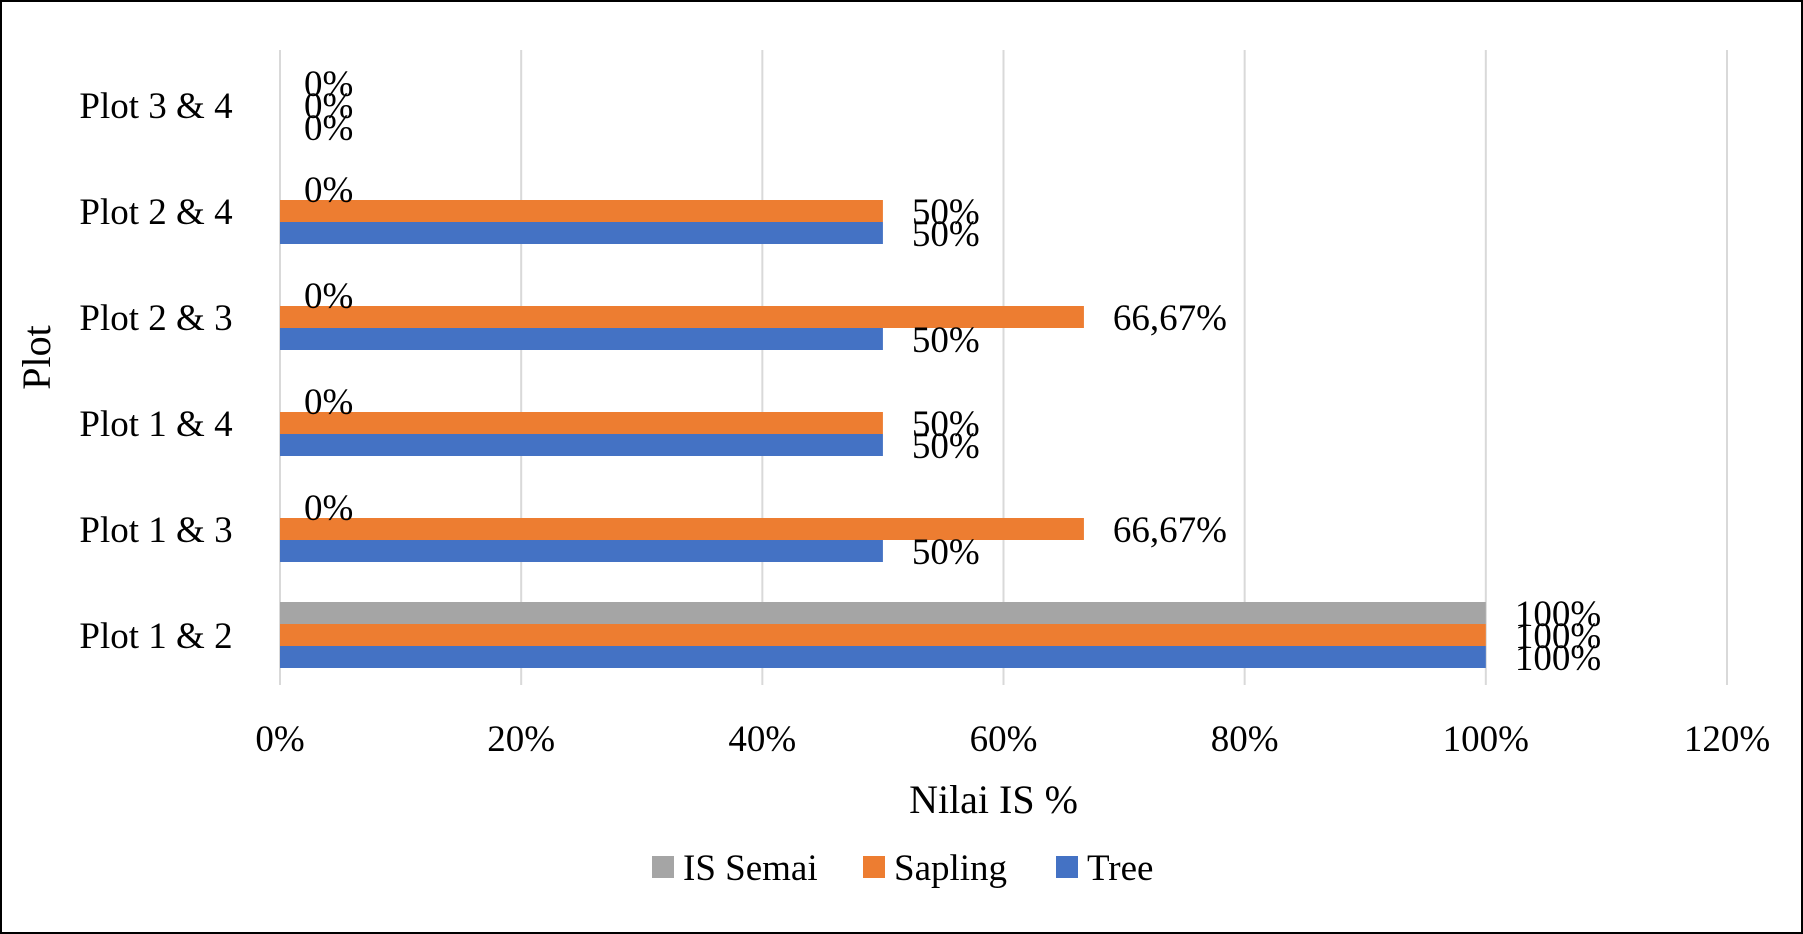 The width and height of the screenshot is (1803, 934). What do you see at coordinates (950, 868) in the screenshot?
I see `legend-label: Sapling` at bounding box center [950, 868].